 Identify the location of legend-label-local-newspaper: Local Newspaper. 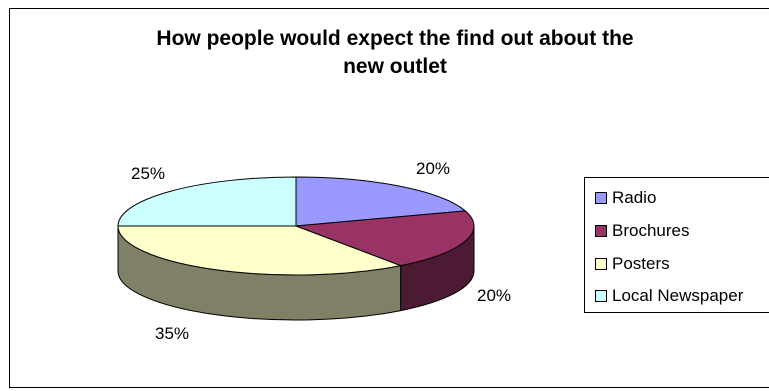
(678, 295).